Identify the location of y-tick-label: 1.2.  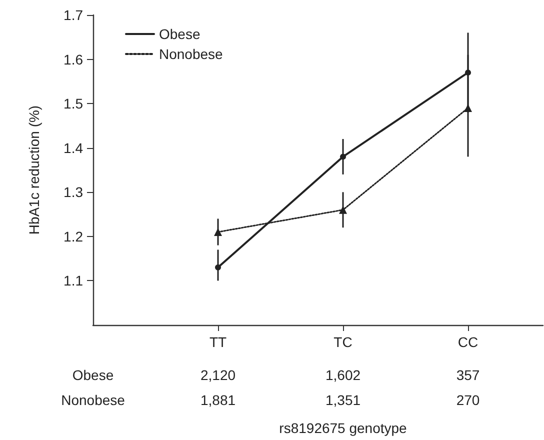
(74, 236).